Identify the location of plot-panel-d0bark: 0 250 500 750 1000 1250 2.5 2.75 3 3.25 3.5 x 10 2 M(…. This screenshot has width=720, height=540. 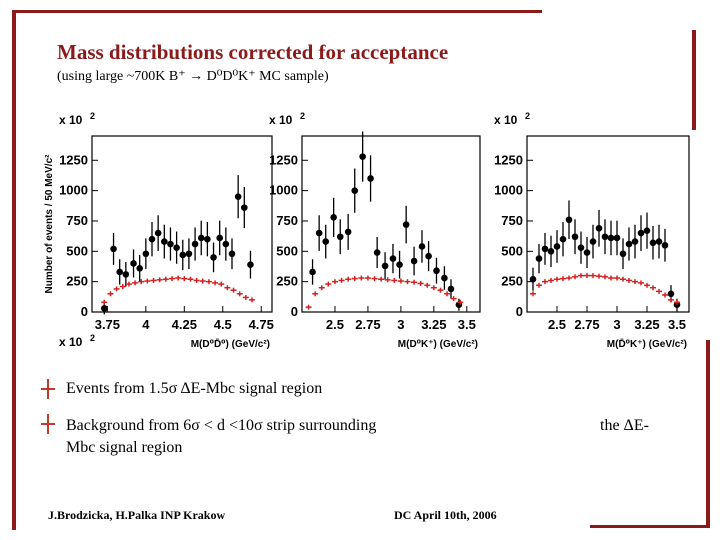
(592, 230).